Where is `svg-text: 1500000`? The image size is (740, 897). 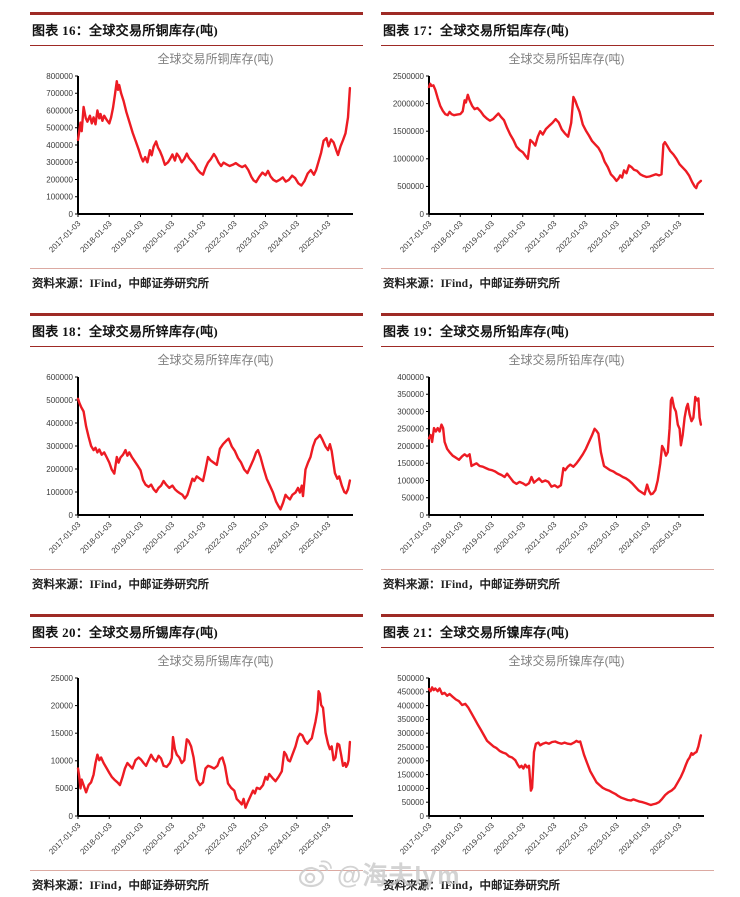 svg-text: 1500000 is located at coordinates (409, 131).